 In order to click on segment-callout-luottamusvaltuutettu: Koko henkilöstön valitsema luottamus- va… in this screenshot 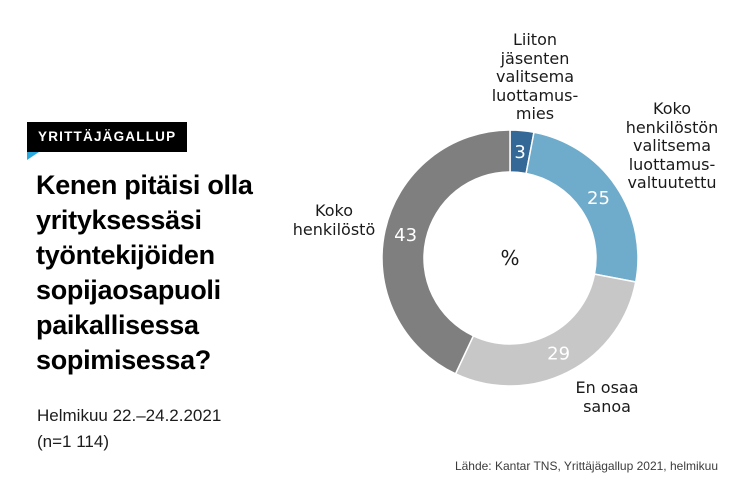, I will do `click(672, 145)`.